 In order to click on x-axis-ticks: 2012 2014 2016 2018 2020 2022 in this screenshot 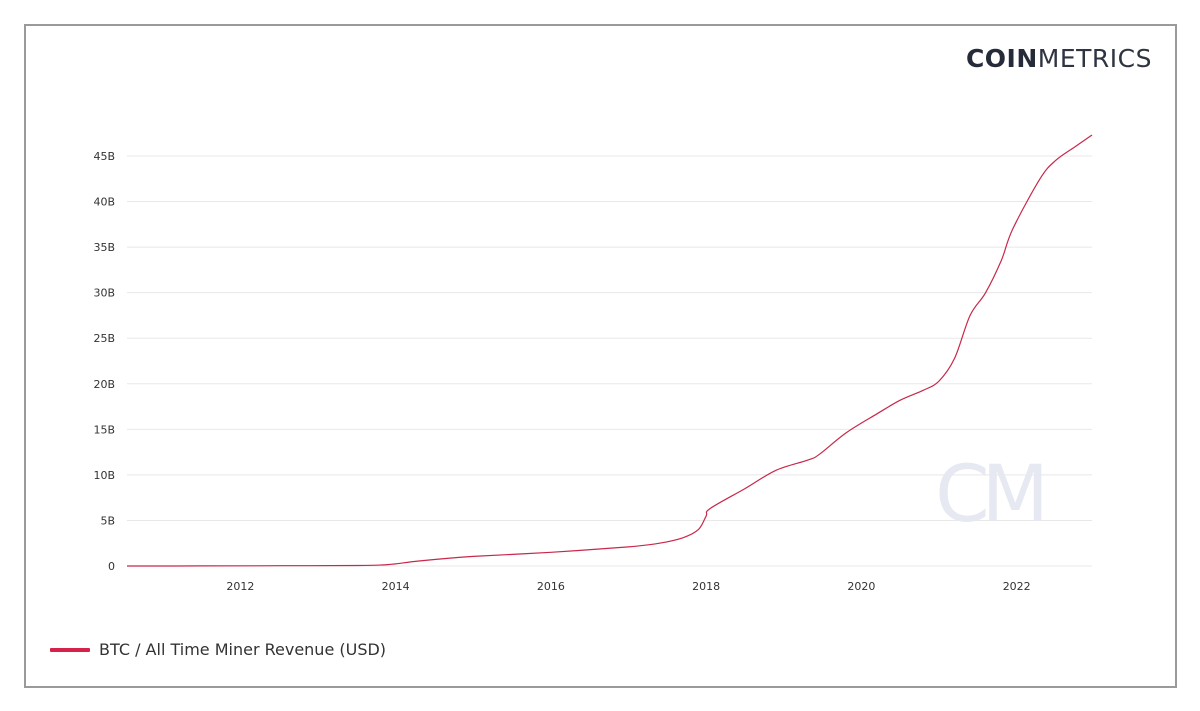, I will do `click(628, 586)`.